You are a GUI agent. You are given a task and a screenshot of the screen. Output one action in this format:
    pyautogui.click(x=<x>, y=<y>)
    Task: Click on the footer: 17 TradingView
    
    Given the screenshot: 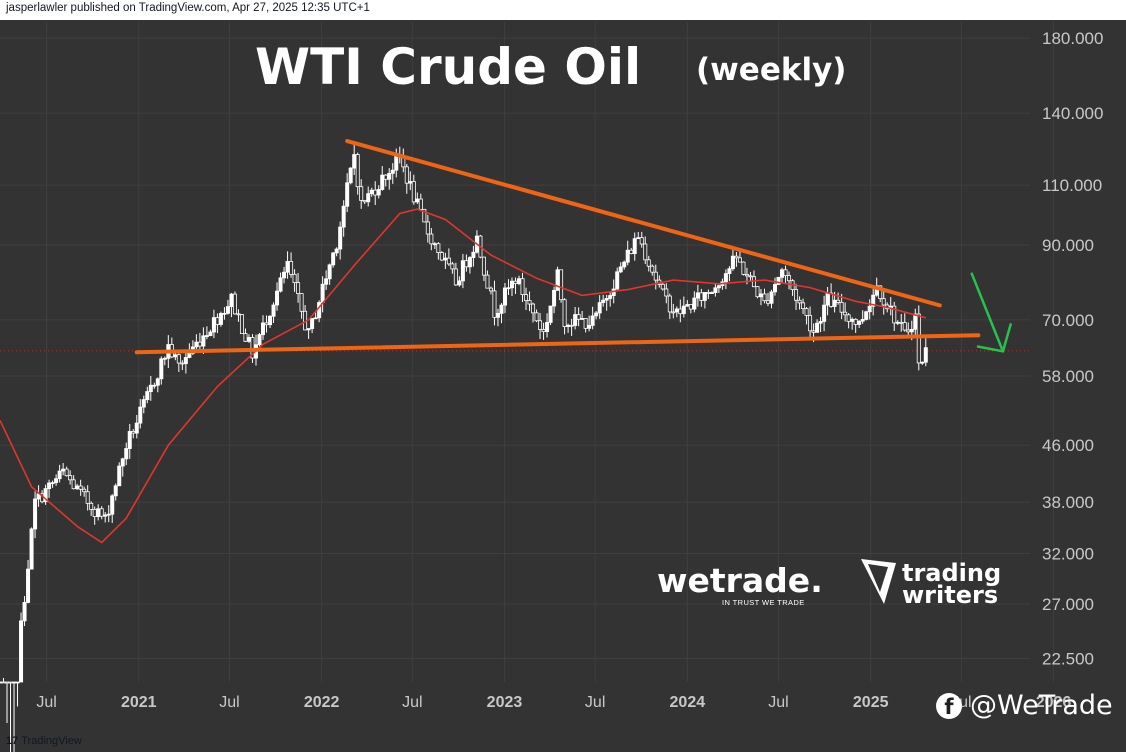 What is the action you would take?
    pyautogui.click(x=44, y=741)
    